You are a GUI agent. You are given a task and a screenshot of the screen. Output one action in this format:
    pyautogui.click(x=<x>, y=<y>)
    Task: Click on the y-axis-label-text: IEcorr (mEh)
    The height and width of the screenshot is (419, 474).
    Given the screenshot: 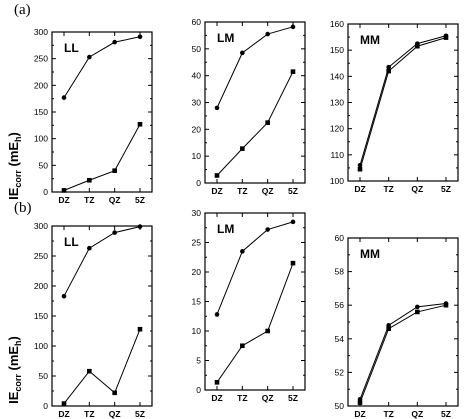 What is the action you would take?
    pyautogui.click(x=14, y=166)
    